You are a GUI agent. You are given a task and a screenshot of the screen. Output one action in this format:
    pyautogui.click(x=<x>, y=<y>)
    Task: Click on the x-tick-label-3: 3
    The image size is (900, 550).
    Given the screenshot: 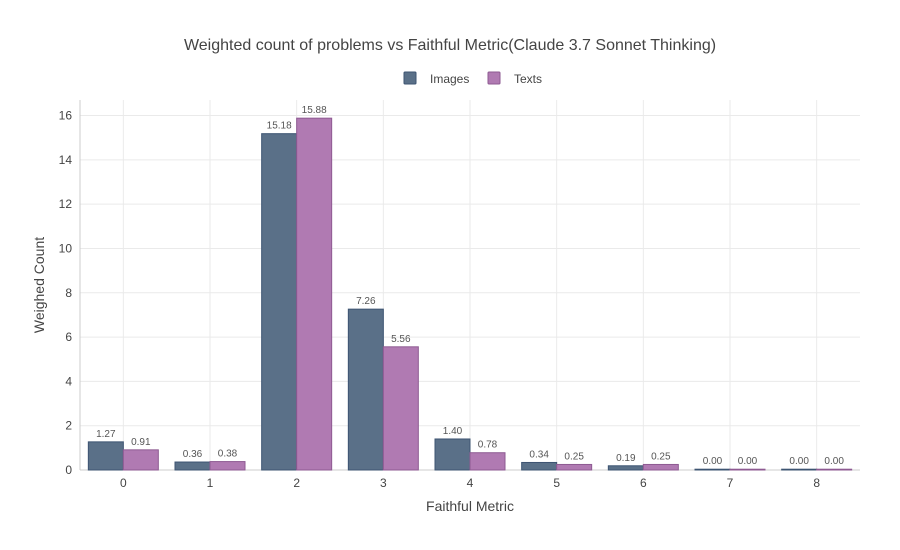 What is the action you would take?
    pyautogui.click(x=383, y=483)
    